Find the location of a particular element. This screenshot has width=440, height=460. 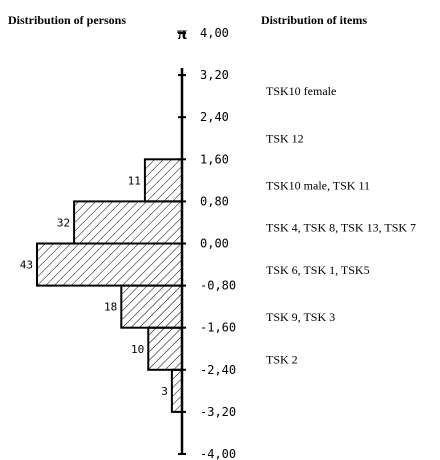

item-label: TSK 9, TSK 3 is located at coordinates (300, 317).